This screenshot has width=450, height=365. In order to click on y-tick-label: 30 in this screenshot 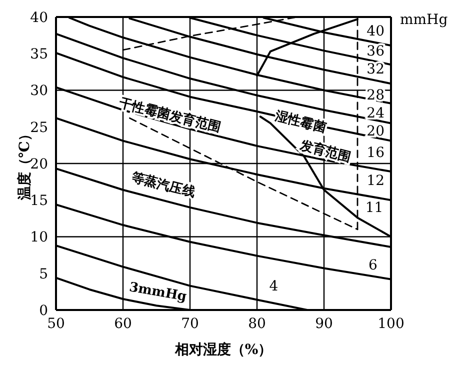, I will do `click(39, 91)`.